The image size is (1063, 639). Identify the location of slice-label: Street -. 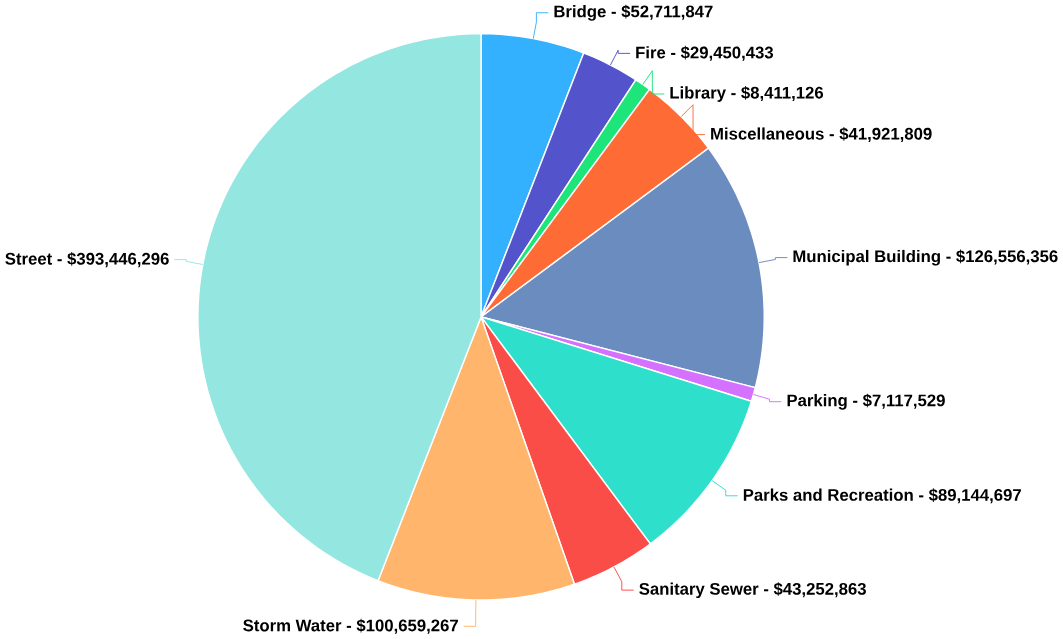
(33, 259).